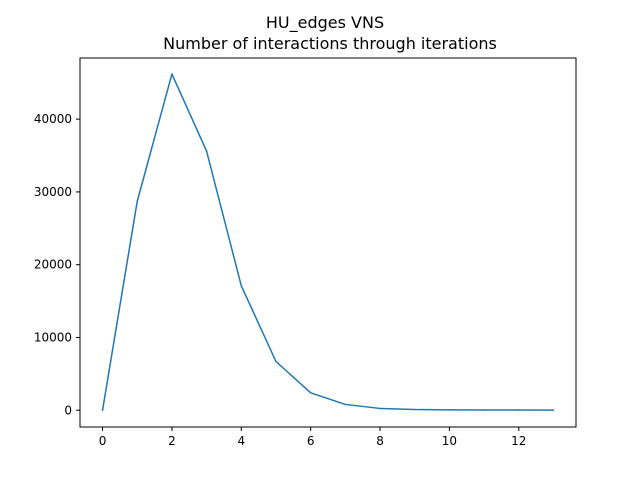  What do you see at coordinates (53, 192) in the screenshot?
I see `y-tick-label: 30000` at bounding box center [53, 192].